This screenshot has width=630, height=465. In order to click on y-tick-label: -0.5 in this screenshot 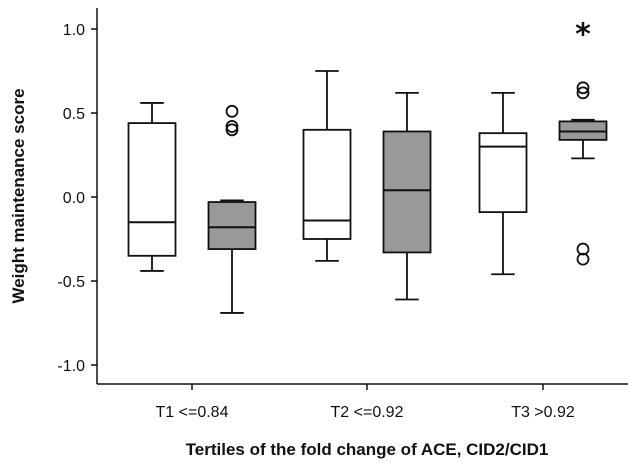, I will do `click(71, 282)`.